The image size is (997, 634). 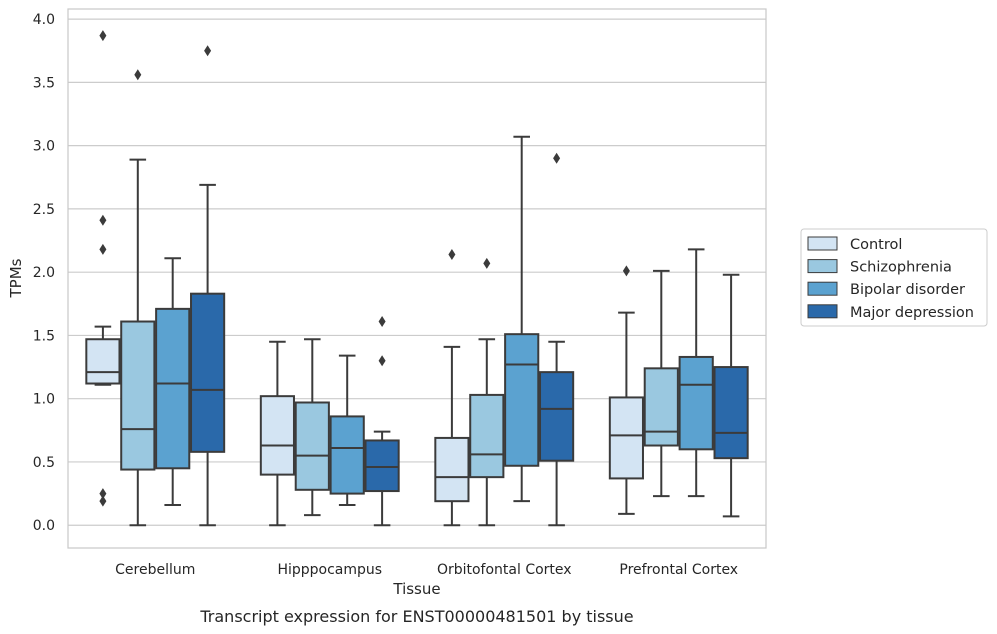 I want to click on y-tick-label: 1.5, so click(x=44, y=336).